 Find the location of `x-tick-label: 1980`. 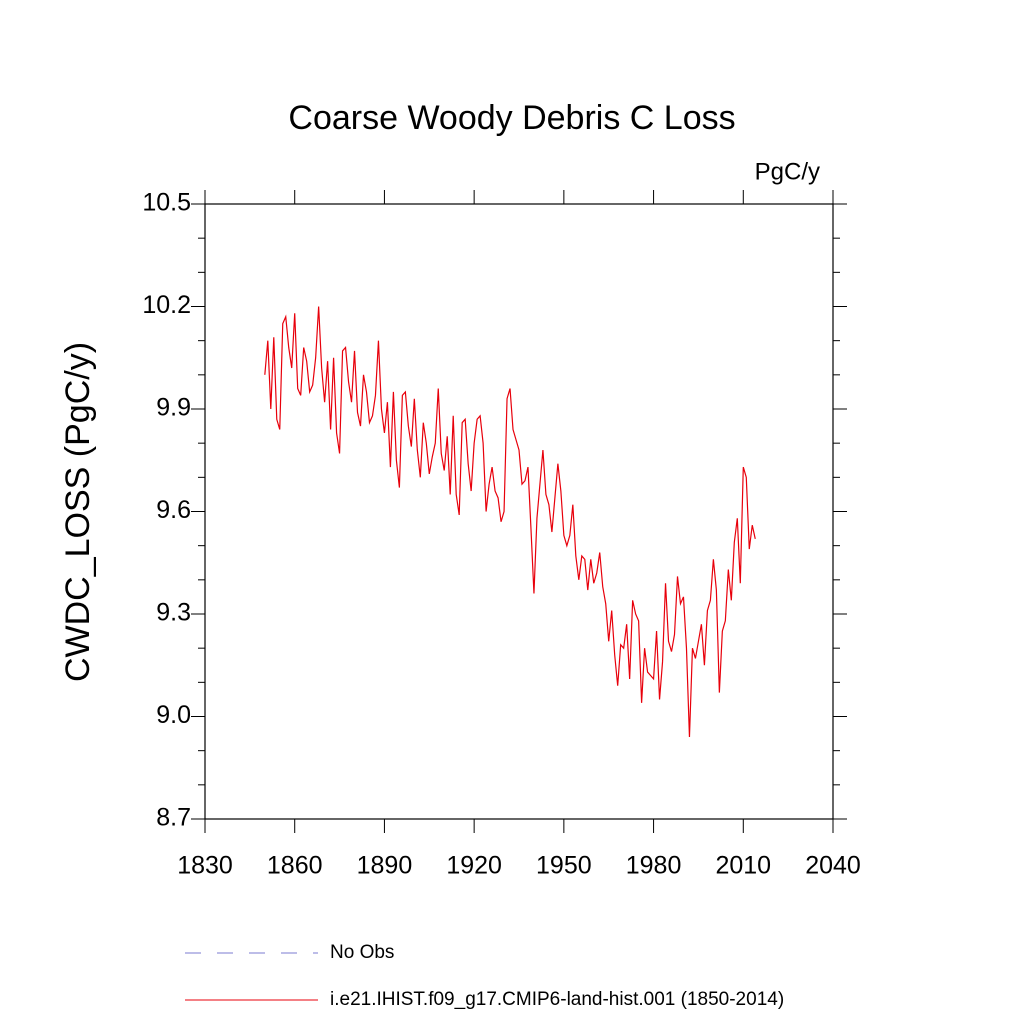

x-tick-label: 1980 is located at coordinates (654, 866).